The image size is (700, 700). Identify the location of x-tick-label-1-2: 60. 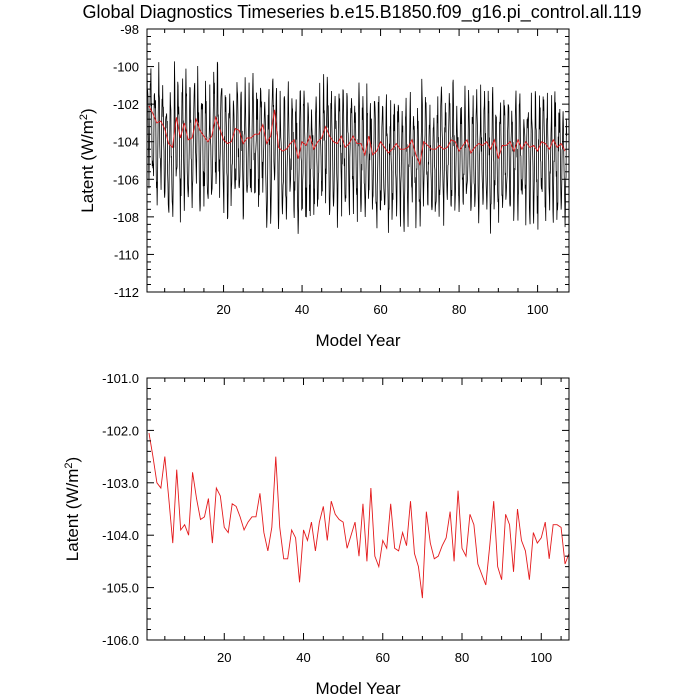
(383, 657).